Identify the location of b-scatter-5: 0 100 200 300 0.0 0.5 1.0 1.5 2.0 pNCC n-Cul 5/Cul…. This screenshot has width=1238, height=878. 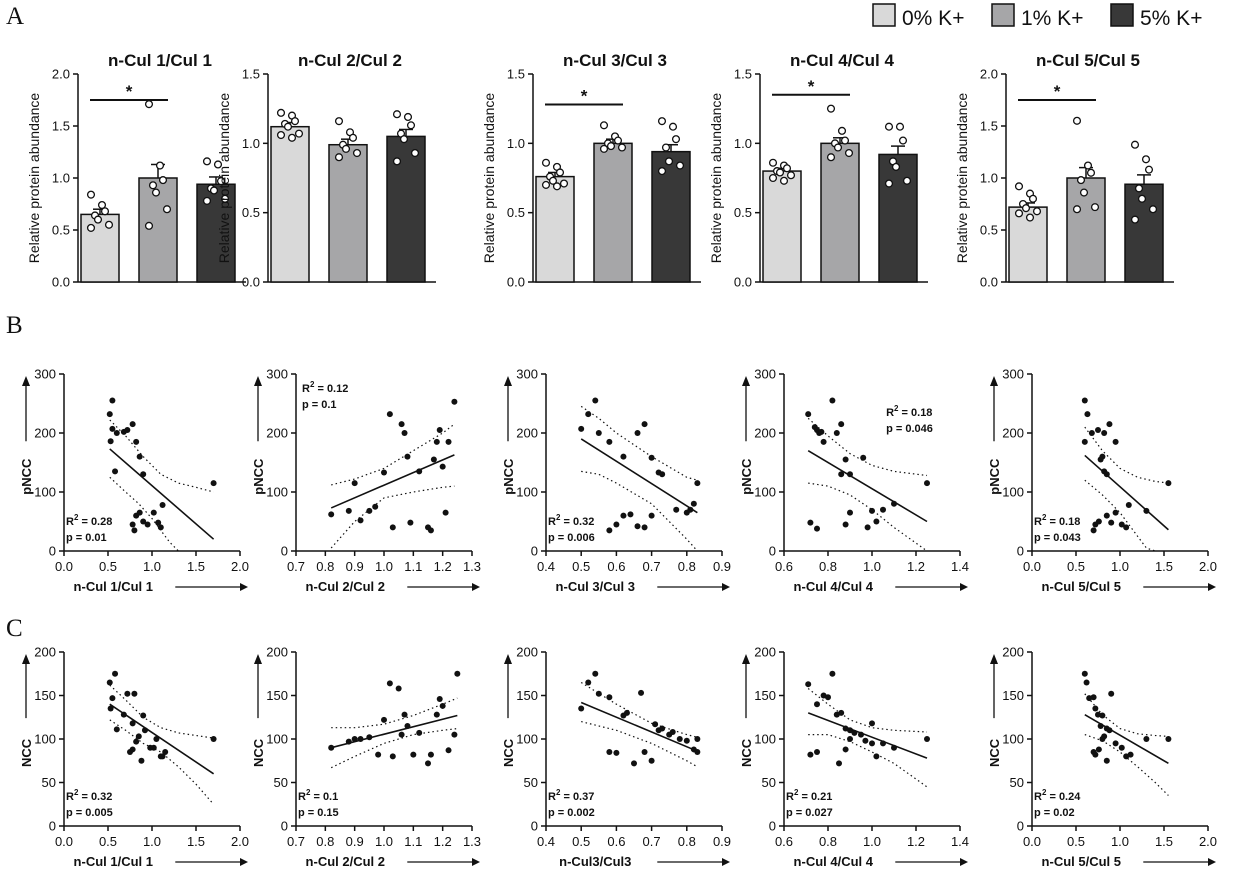
(1102, 481).